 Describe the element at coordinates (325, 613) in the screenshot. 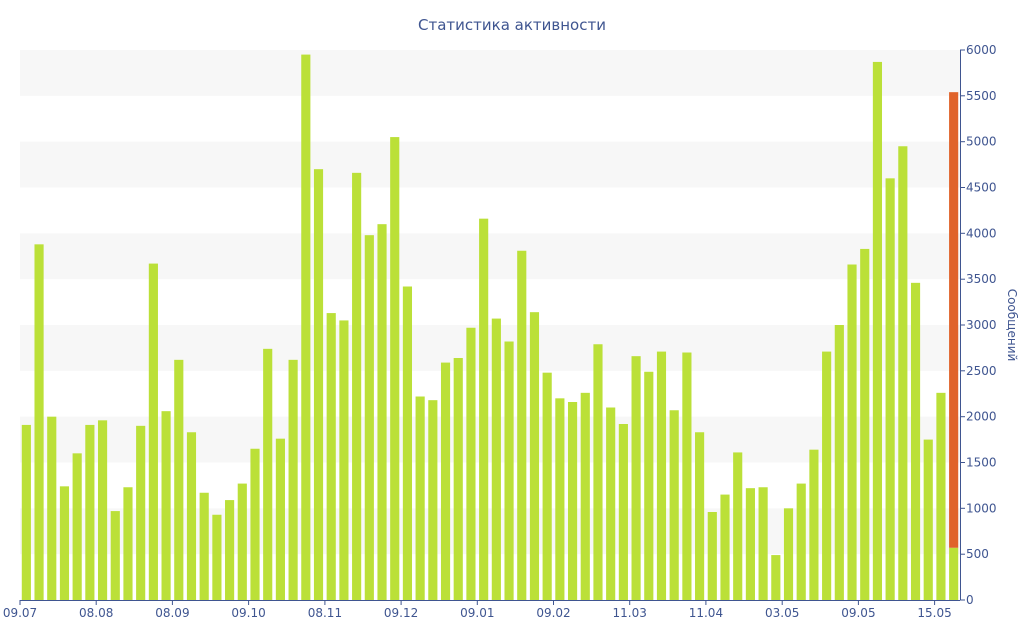

I see `x-tick-label: 08.11` at that location.